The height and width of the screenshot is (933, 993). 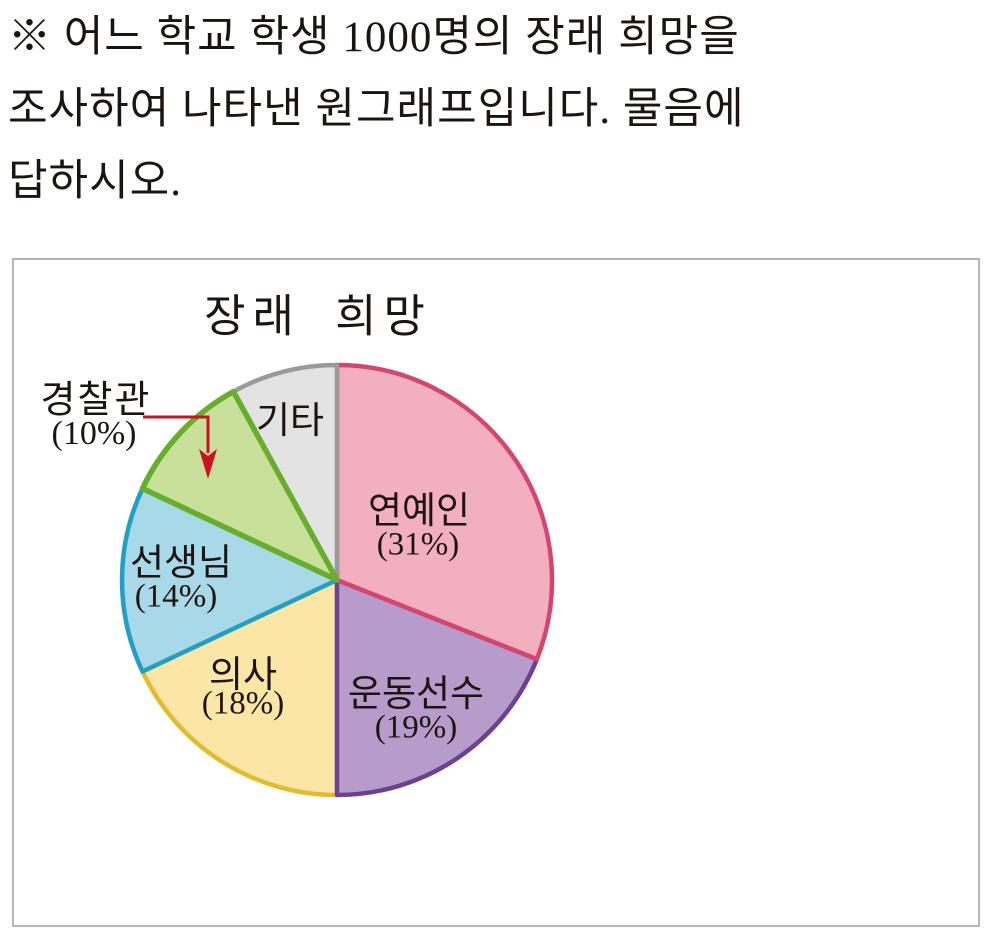 What do you see at coordinates (416, 694) in the screenshot?
I see `slice-label-undongseonsu: 운동선수` at bounding box center [416, 694].